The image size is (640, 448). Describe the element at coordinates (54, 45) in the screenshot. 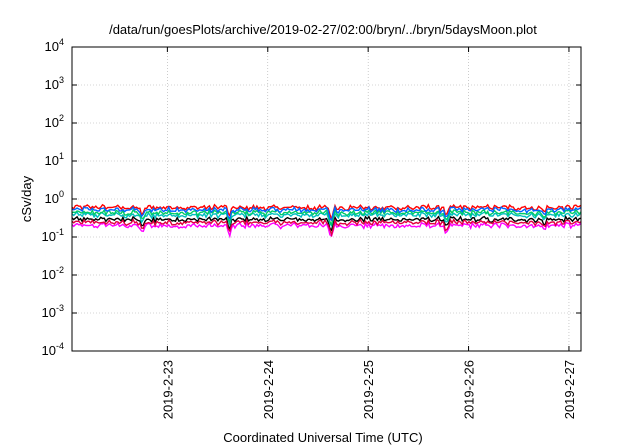

I see `y-tick-label: 10⁴` at that location.